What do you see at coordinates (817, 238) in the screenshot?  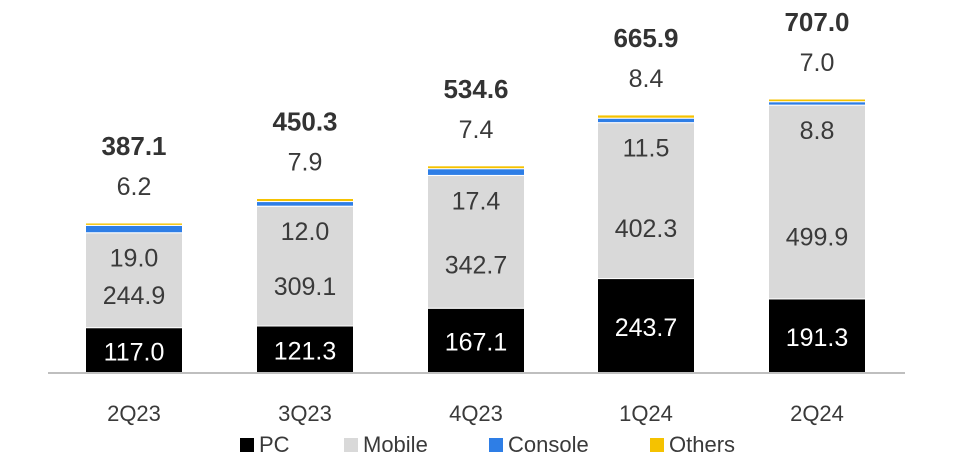 I see `data-label-mobile: 499.9` at bounding box center [817, 238].